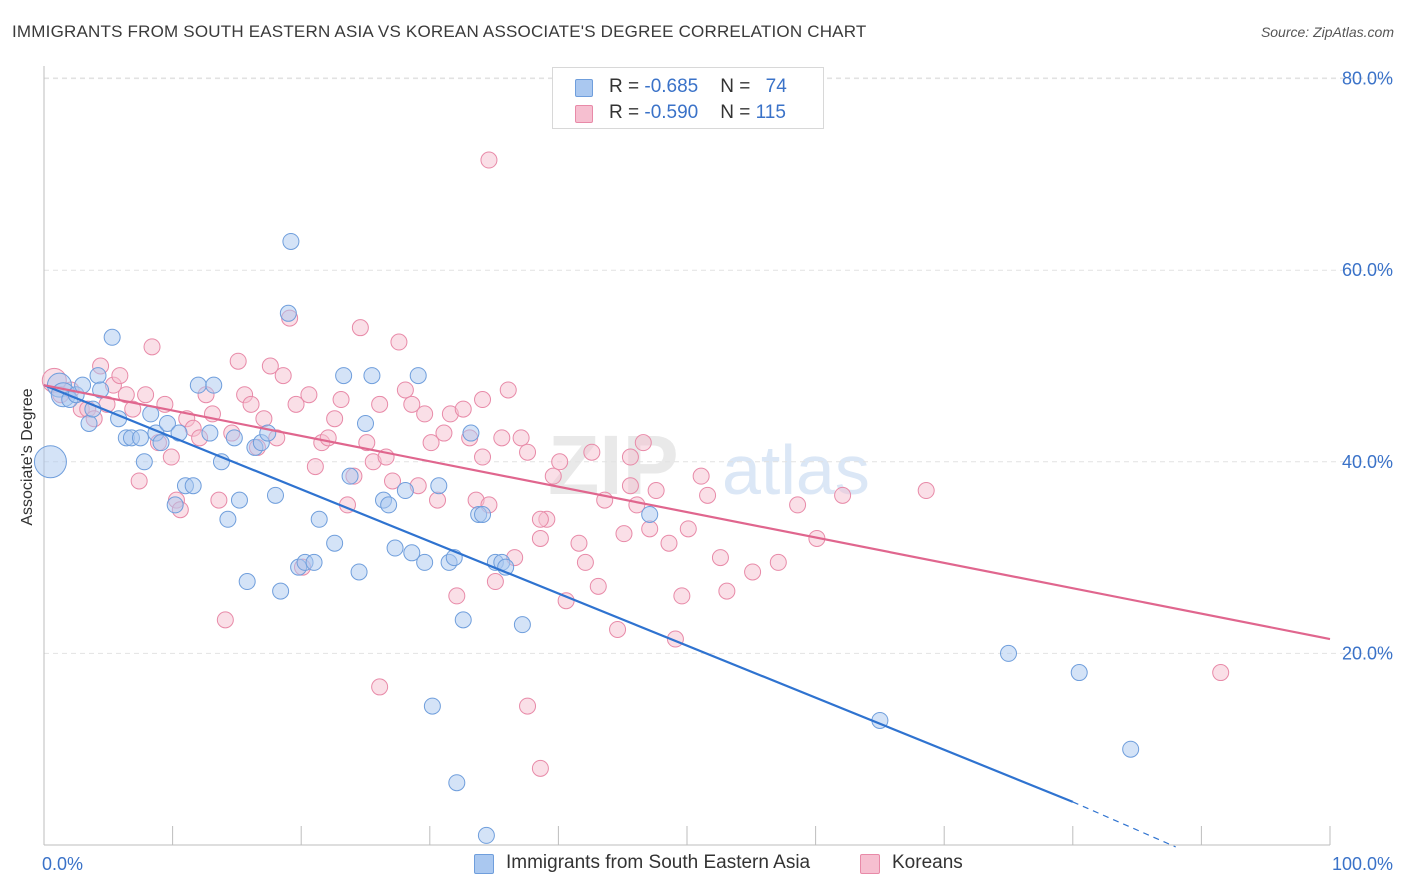 Image resolution: width=1406 pixels, height=892 pixels. I want to click on x-tick-label: 100.0%, so click(1362, 864).